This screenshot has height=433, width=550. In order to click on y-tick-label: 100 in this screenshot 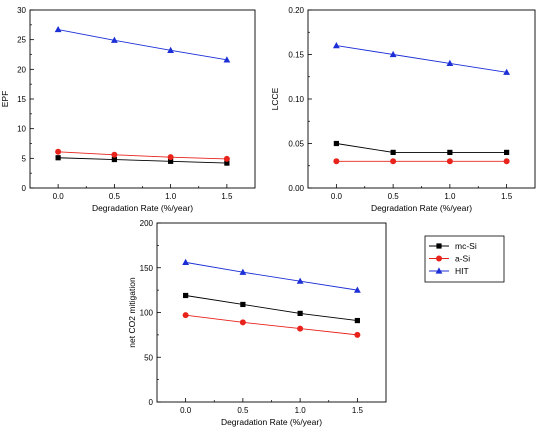, I will do `click(147, 313)`.